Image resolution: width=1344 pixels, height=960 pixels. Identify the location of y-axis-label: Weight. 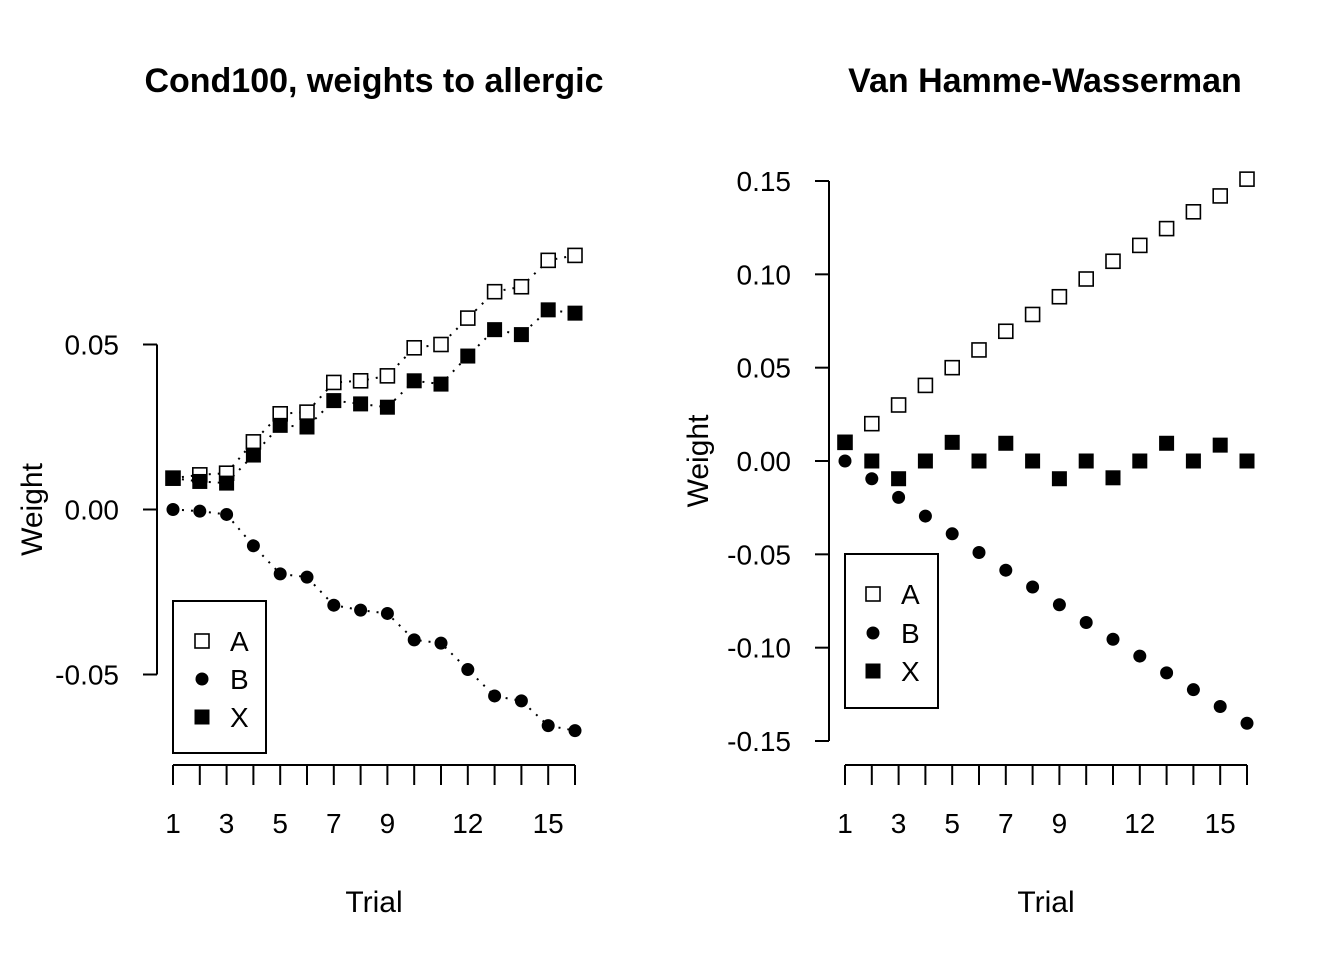
(32, 508).